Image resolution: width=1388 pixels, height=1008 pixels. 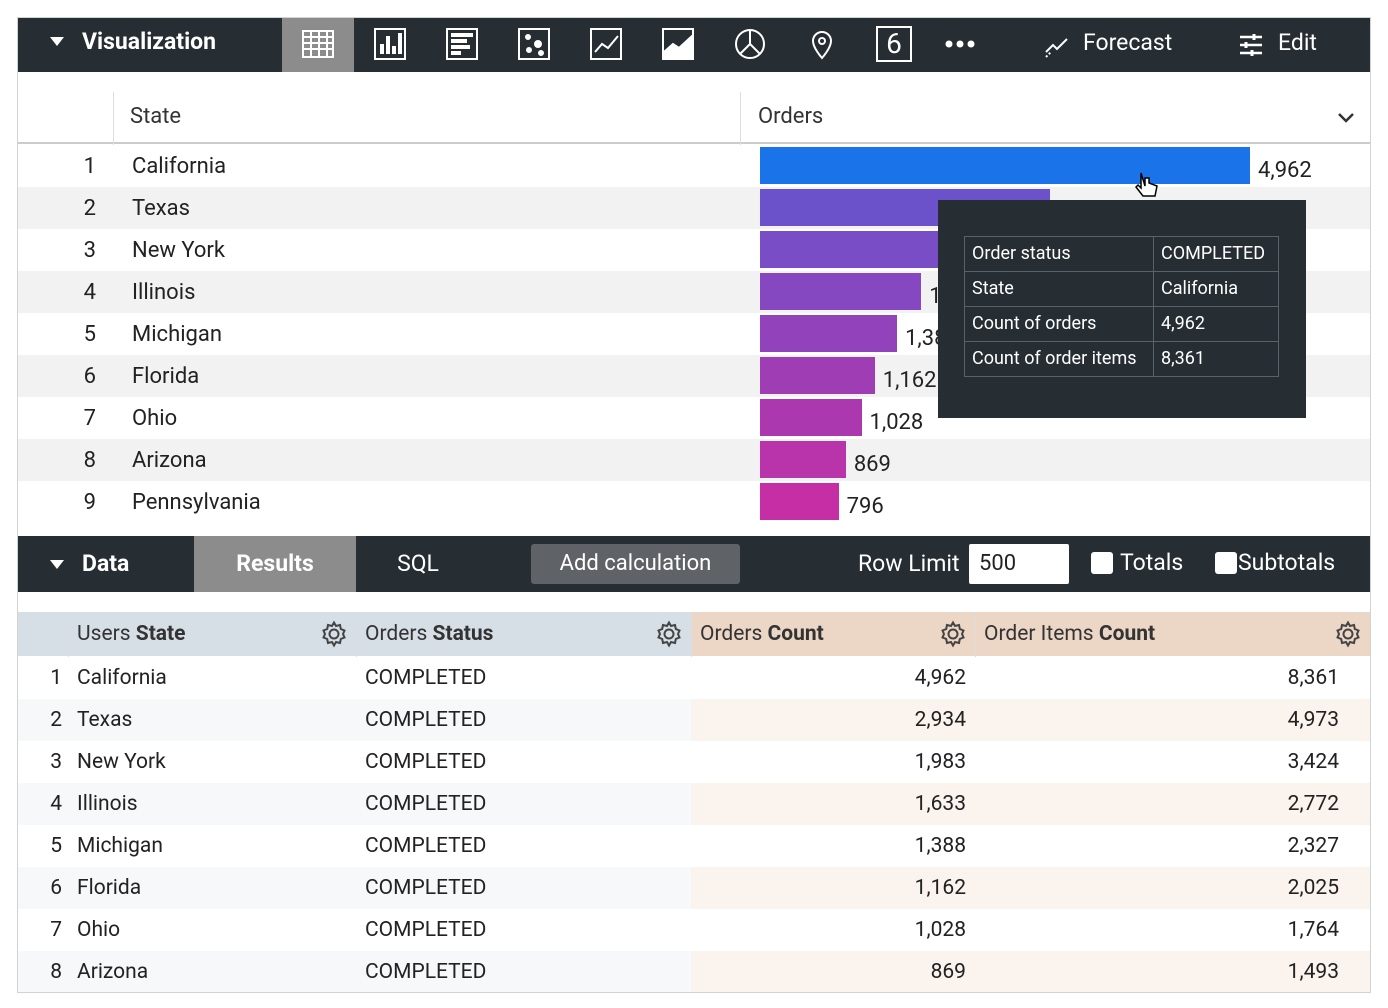 I want to click on row-number: 1, so click(x=89, y=166).